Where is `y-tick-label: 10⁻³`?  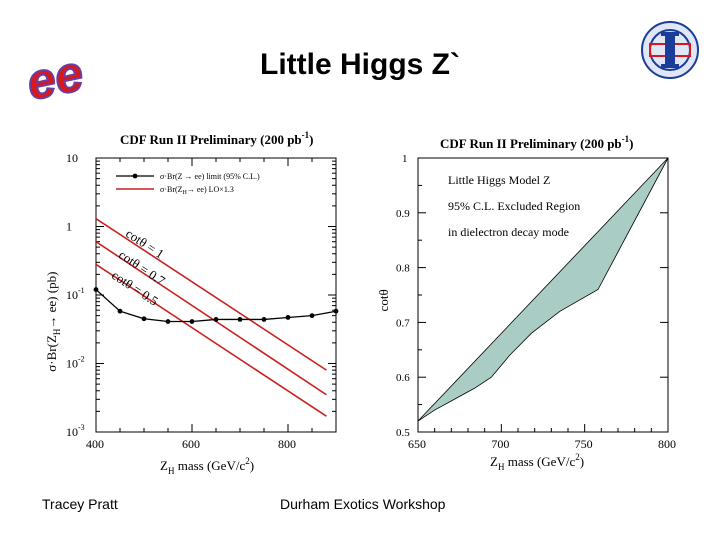 y-tick-label: 10⁻³ is located at coordinates (75, 431).